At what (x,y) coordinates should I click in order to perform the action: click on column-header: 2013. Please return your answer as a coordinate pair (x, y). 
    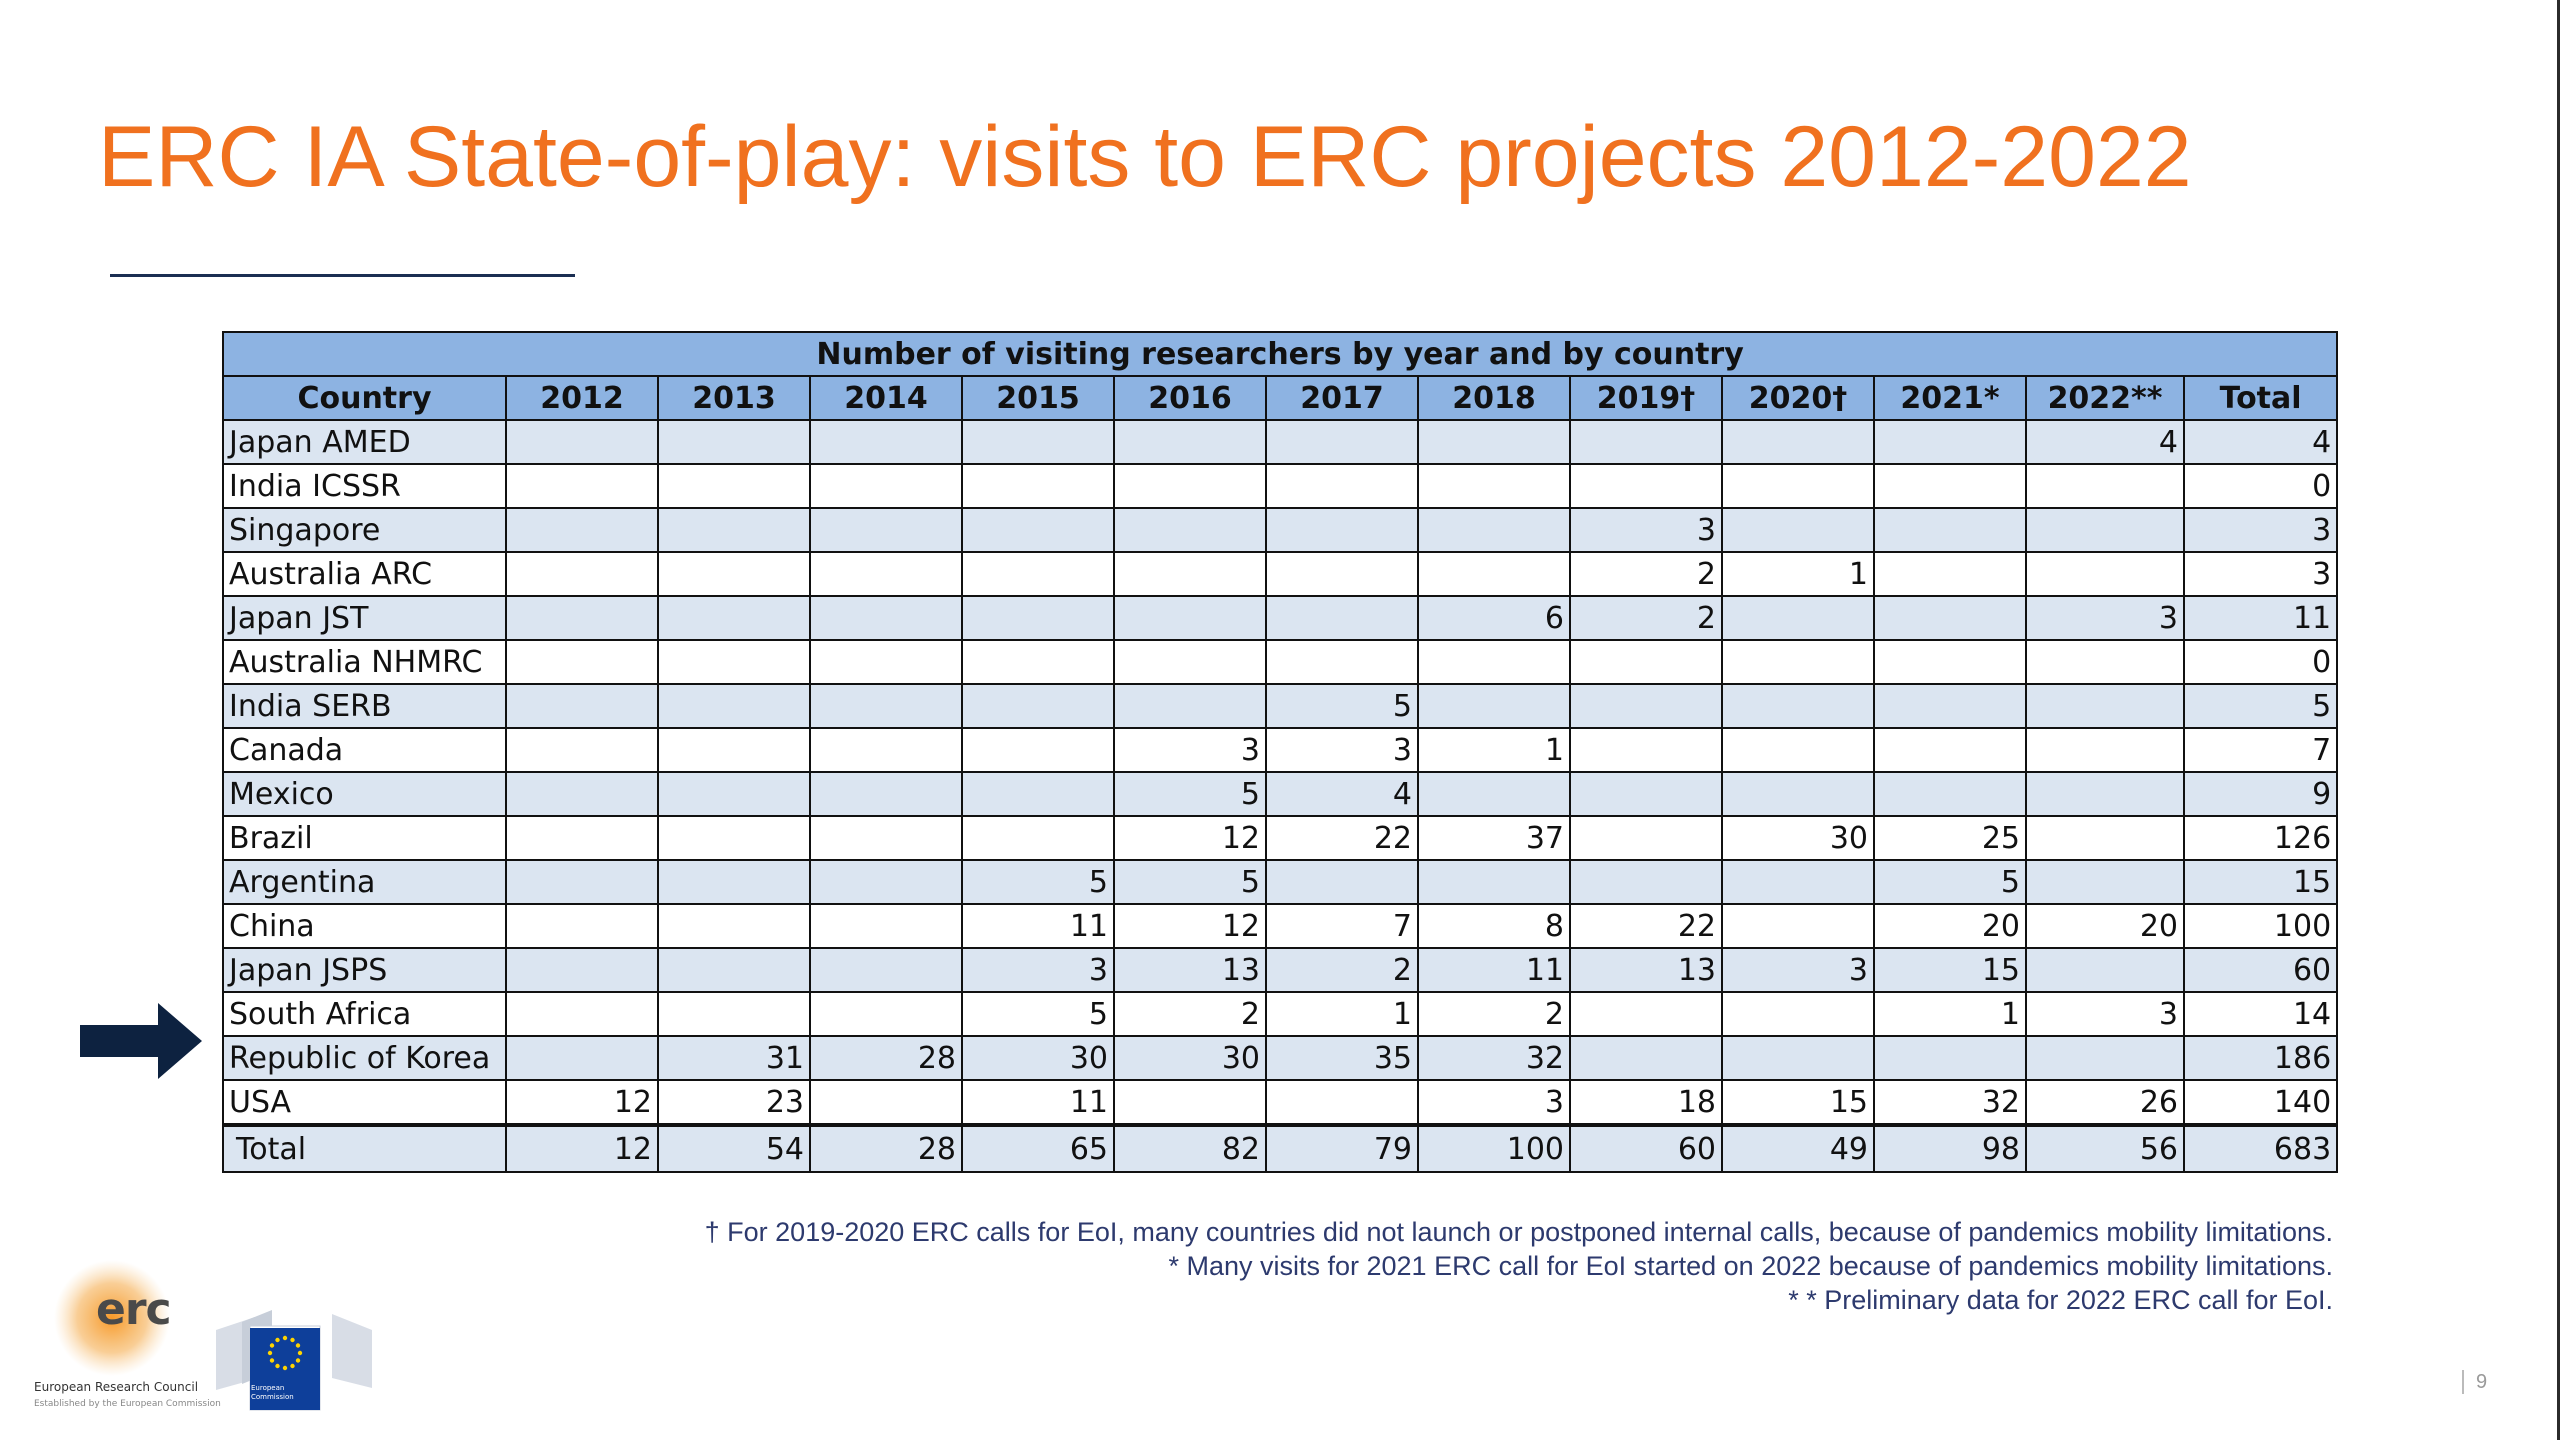
    Looking at the image, I should click on (734, 398).